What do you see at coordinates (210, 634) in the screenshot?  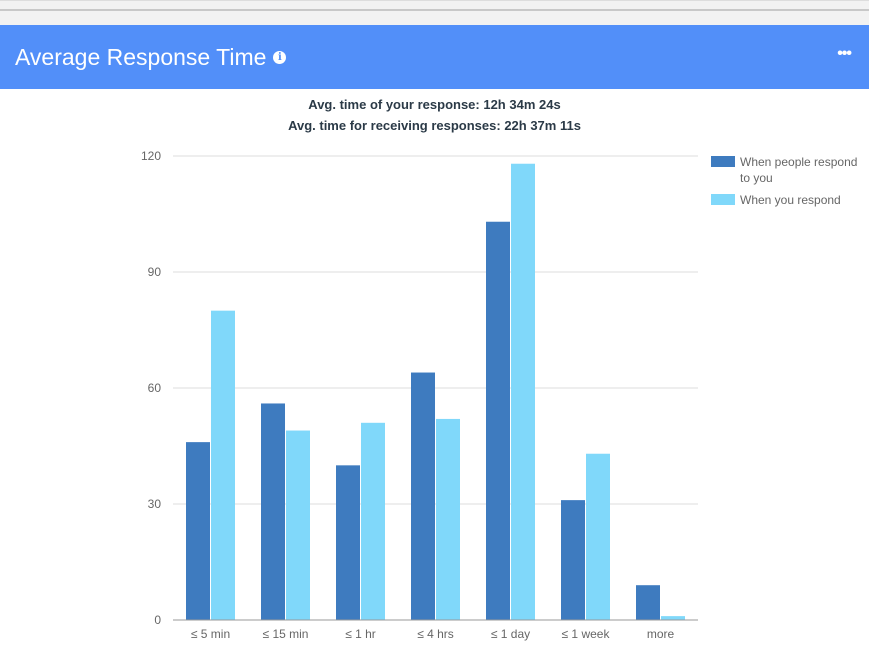 I see `x-tick-label: ≤ 5 min` at bounding box center [210, 634].